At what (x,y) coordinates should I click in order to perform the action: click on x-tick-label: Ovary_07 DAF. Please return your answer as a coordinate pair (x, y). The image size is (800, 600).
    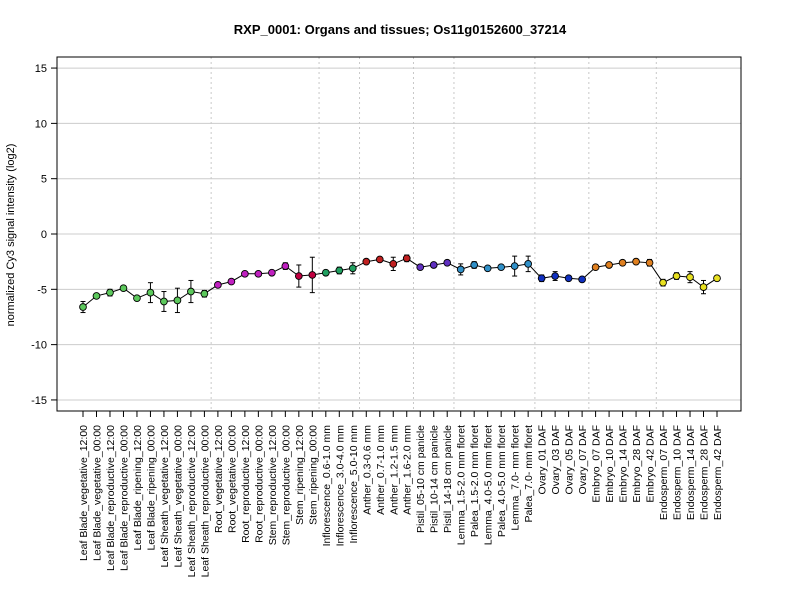
    Looking at the image, I should click on (583, 459).